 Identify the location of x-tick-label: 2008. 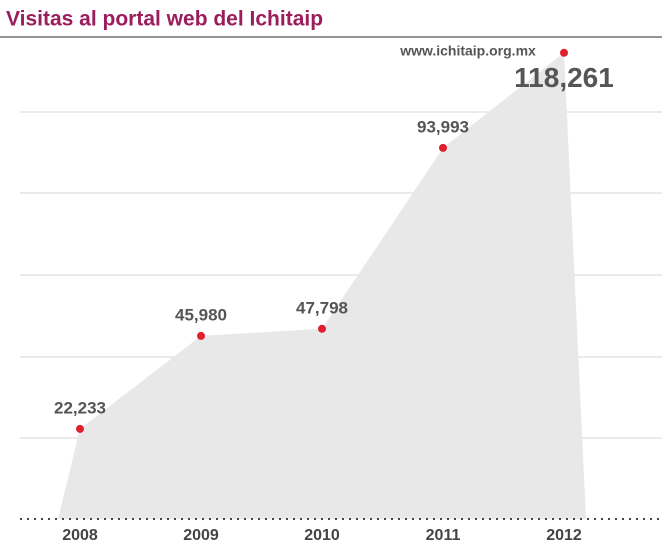
(80, 535).